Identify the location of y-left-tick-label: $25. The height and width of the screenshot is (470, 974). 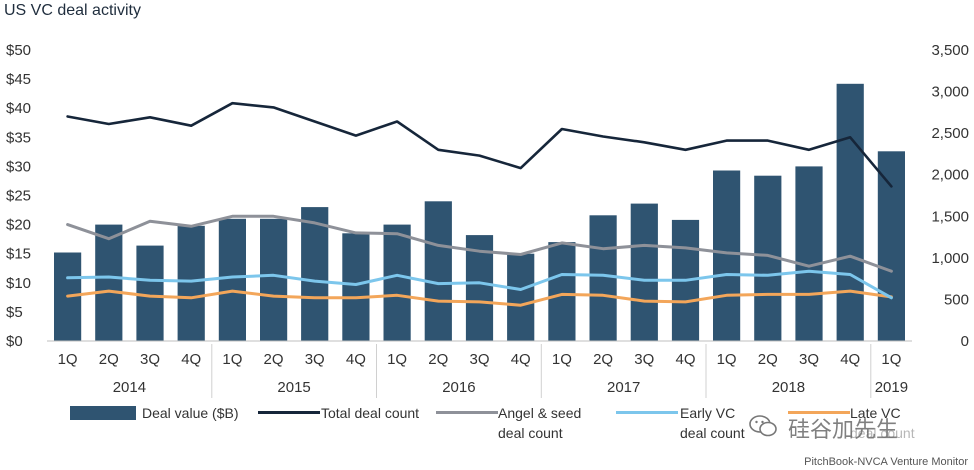
(18, 196).